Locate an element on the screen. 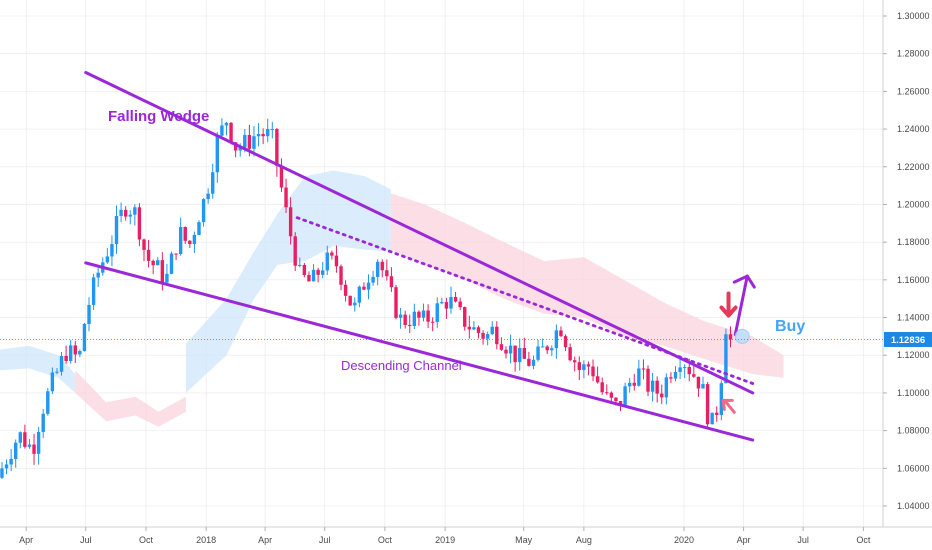 The image size is (932, 550). breakout-arrow-icon is located at coordinates (729, 406).